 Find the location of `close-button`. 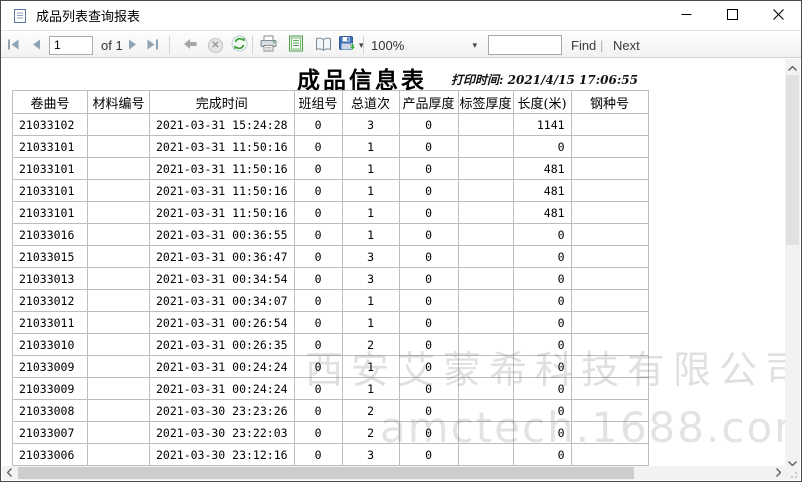

close-button is located at coordinates (778, 16).